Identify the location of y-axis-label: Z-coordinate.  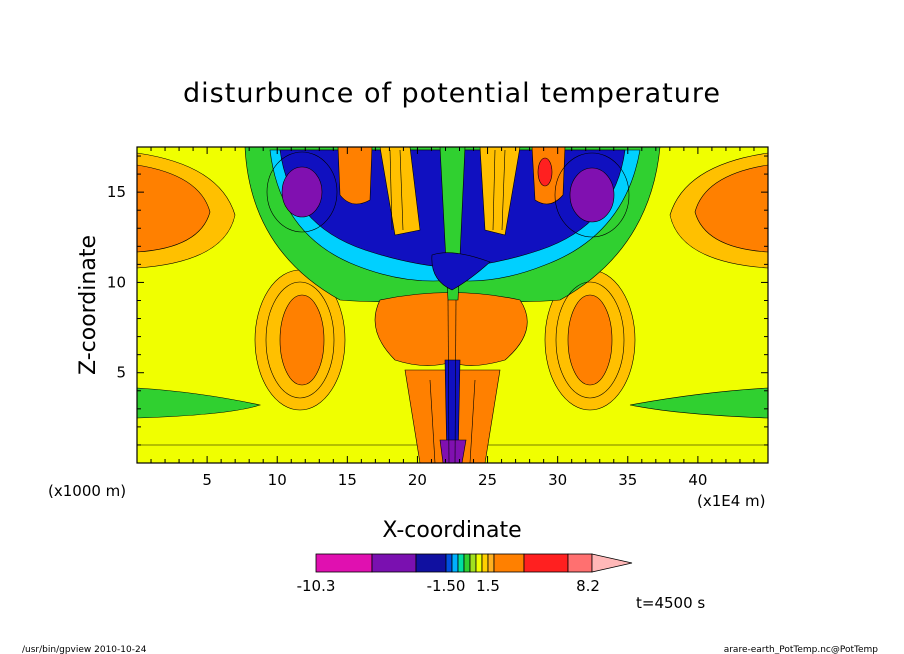
(88, 305).